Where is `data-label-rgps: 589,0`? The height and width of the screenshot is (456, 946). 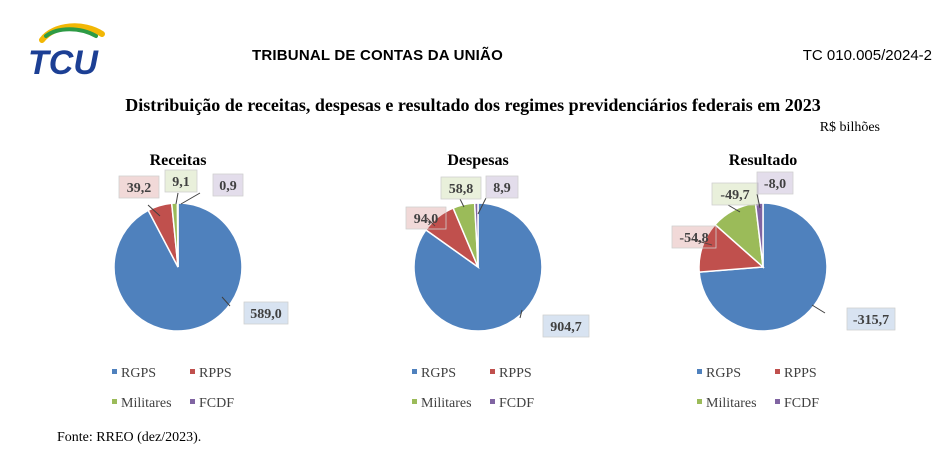
data-label-rgps: 589,0 is located at coordinates (266, 314).